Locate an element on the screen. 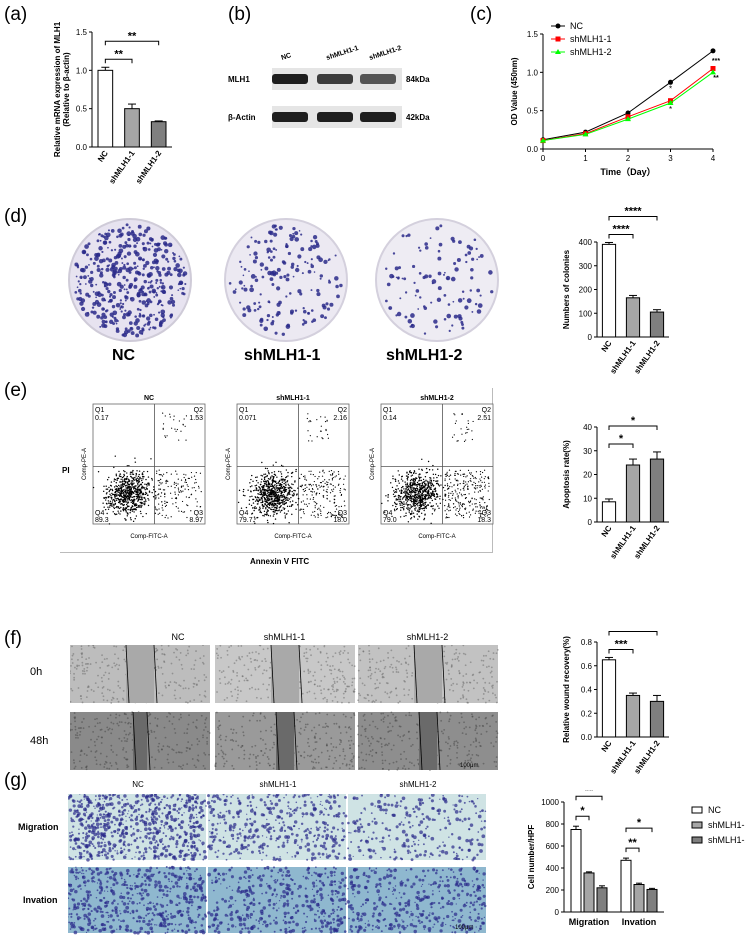 This screenshot has width=749, height=945. quadrant-value: 0.17 is located at coordinates (102, 418).